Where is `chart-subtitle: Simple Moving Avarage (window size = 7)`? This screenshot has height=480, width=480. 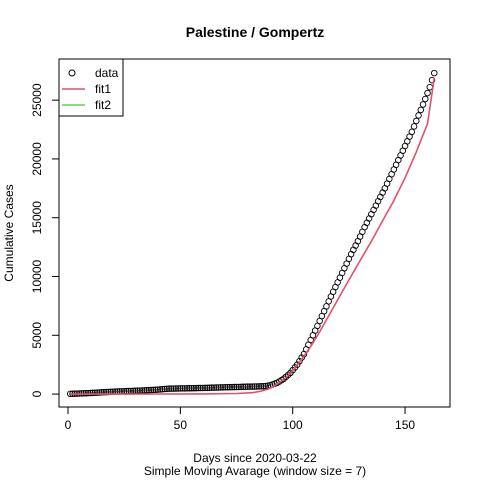 chart-subtitle: Simple Moving Avarage (window size = 7) is located at coordinates (255, 471).